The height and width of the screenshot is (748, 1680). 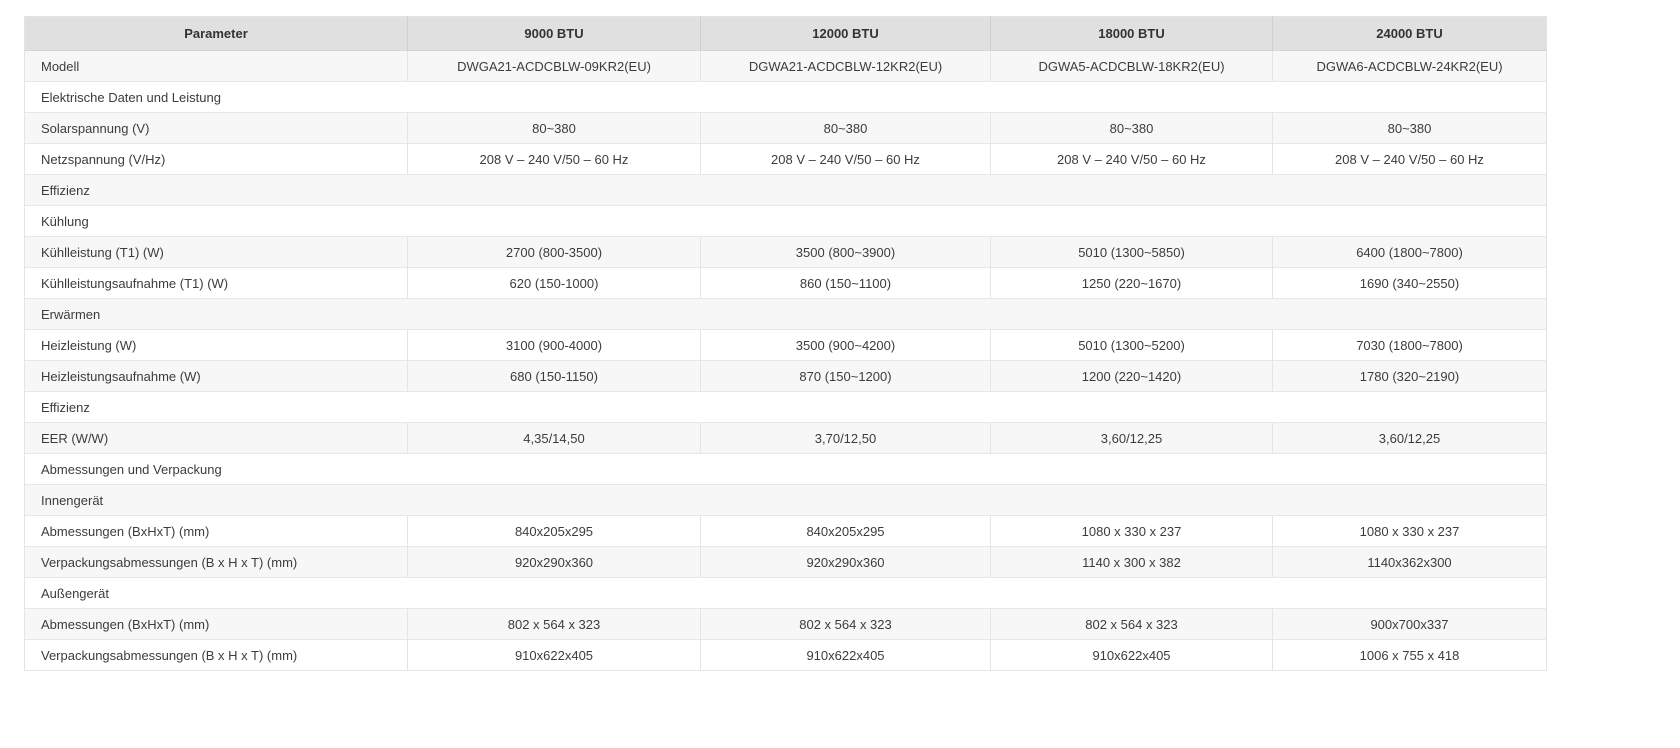 I want to click on cell-value: 3500 (800~3900), so click(x=845, y=252).